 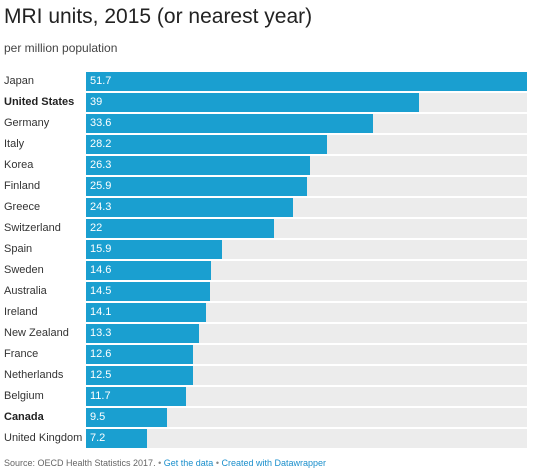 I want to click on bar-track: 25.9, so click(x=306, y=186).